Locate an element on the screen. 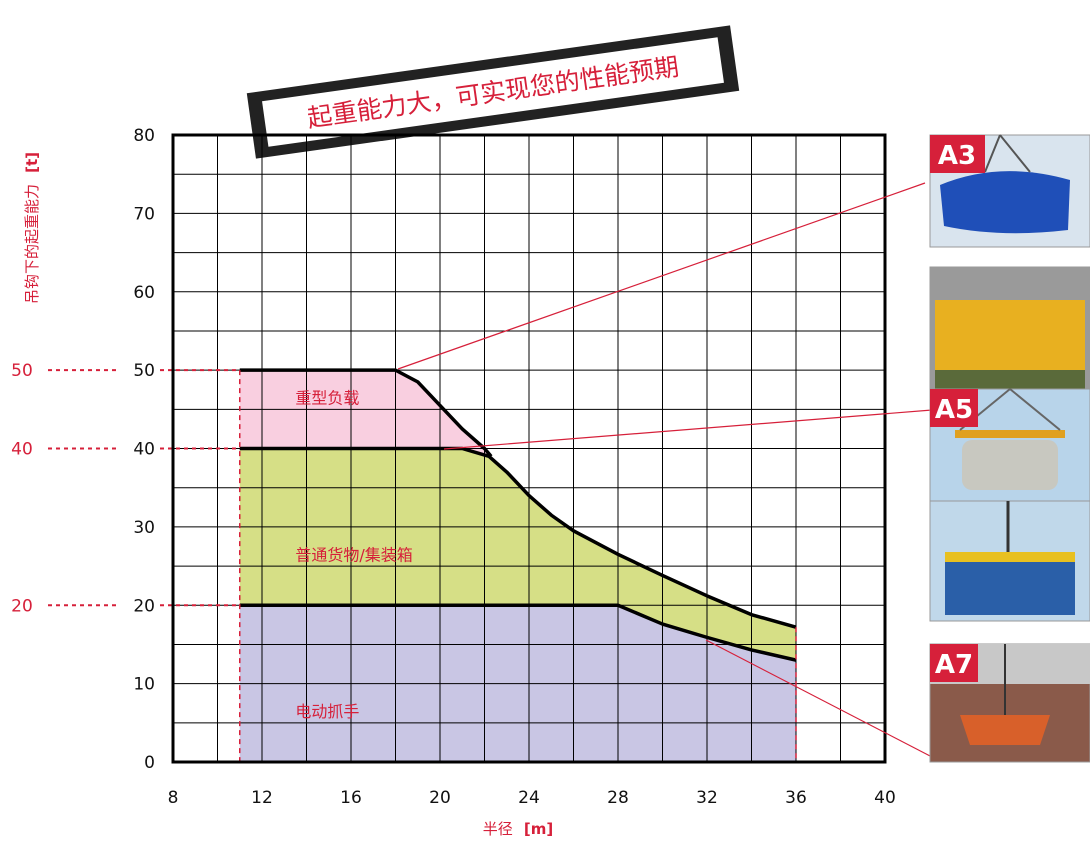  photo-a7: A7 is located at coordinates (1009, 703).